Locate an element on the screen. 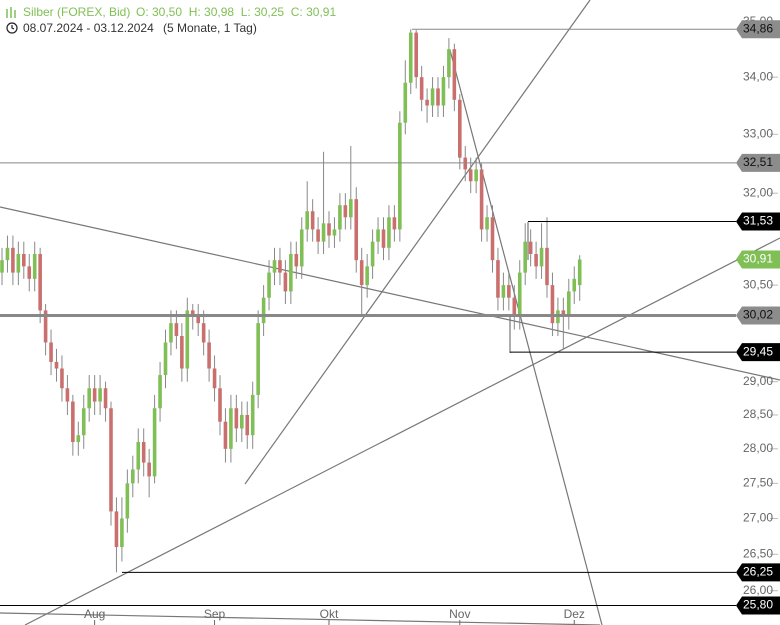 This screenshot has width=780, height=625. y-tick-label: 29,00 is located at coordinates (758, 381).